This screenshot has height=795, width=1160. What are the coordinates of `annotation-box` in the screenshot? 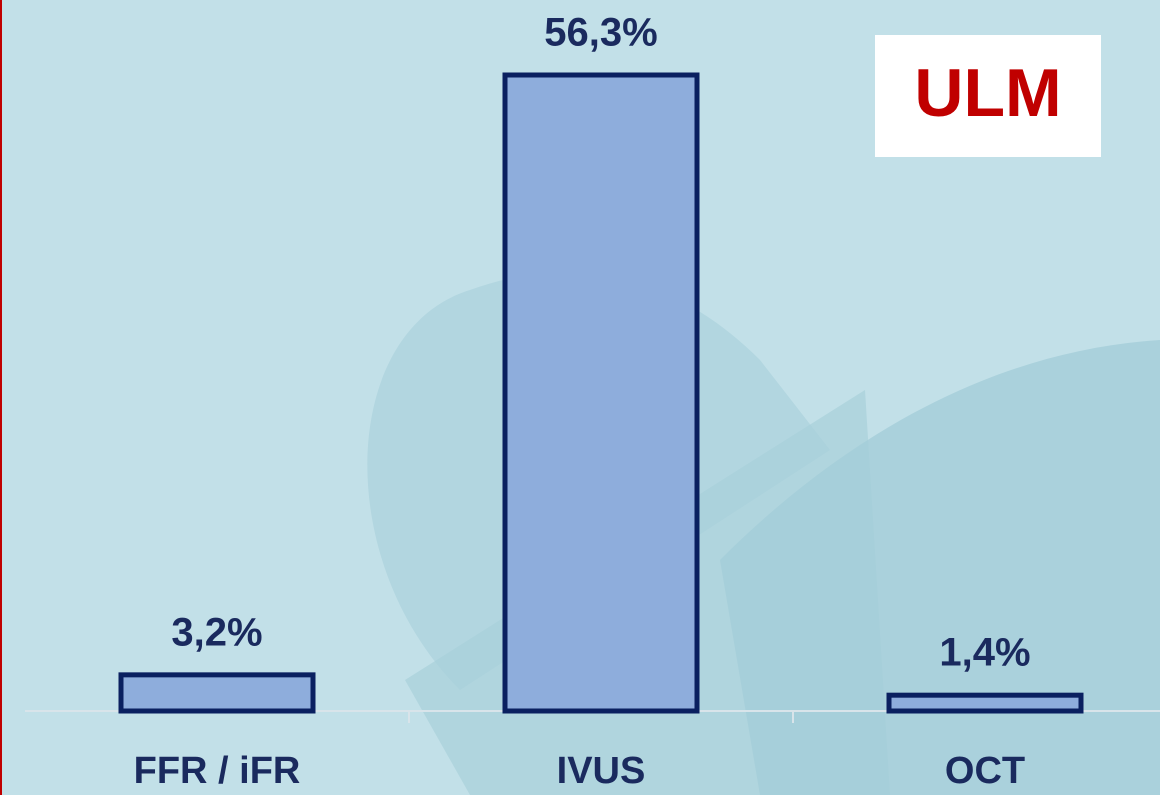 It's located at (988, 96).